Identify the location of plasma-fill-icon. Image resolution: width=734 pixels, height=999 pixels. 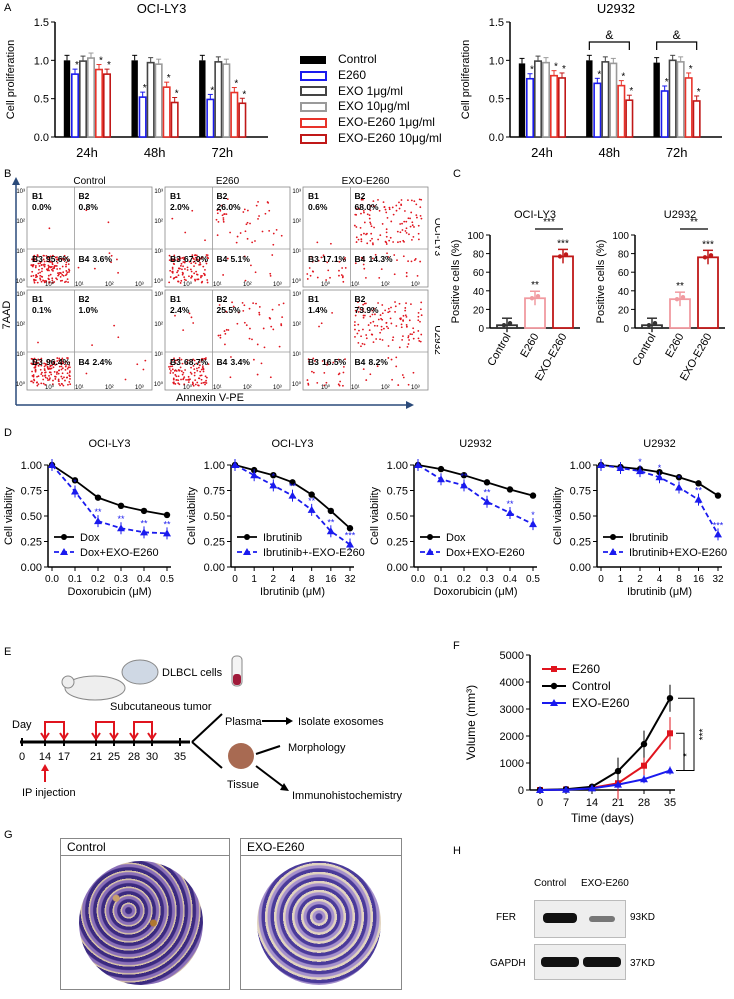
(237, 679).